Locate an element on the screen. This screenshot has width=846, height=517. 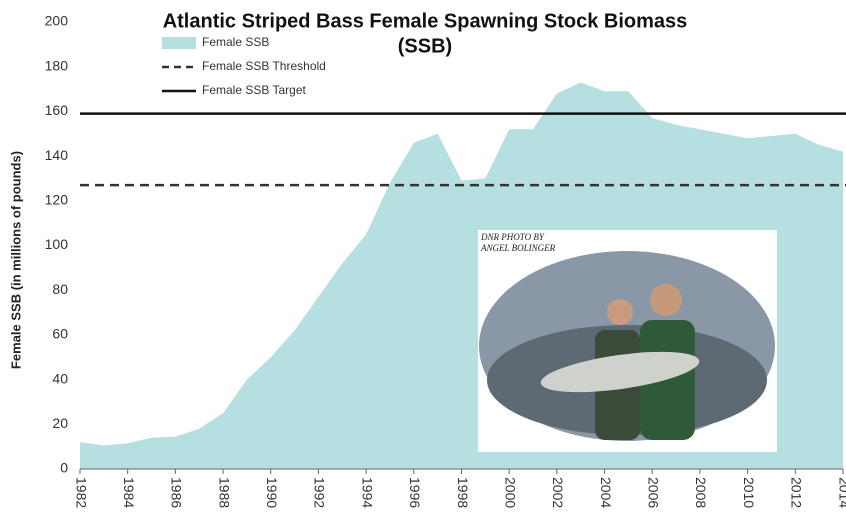
y-tick-label: 160 is located at coordinates (57, 110).